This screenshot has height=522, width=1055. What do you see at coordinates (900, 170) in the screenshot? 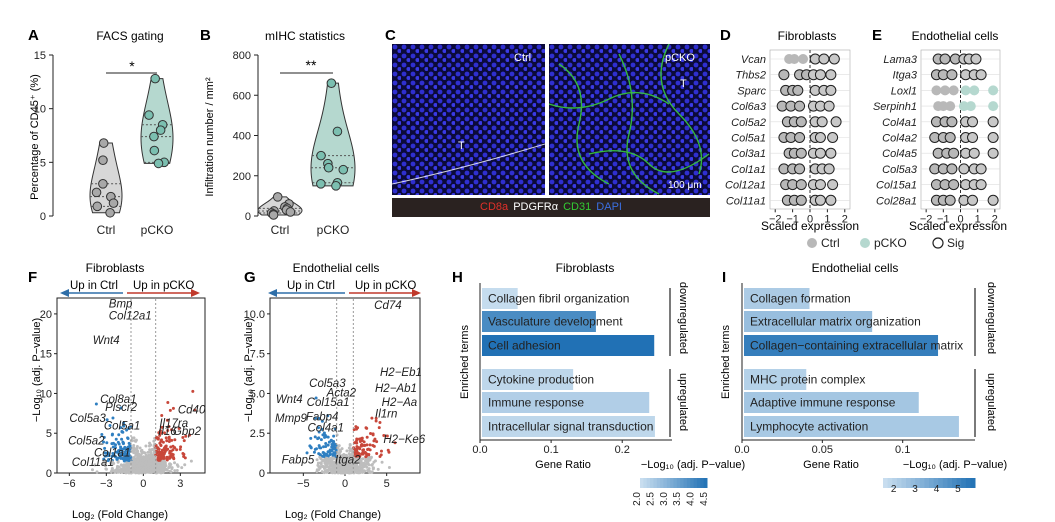
I see `panel-e-gene-col5a3: Col5a3` at bounding box center [900, 170].